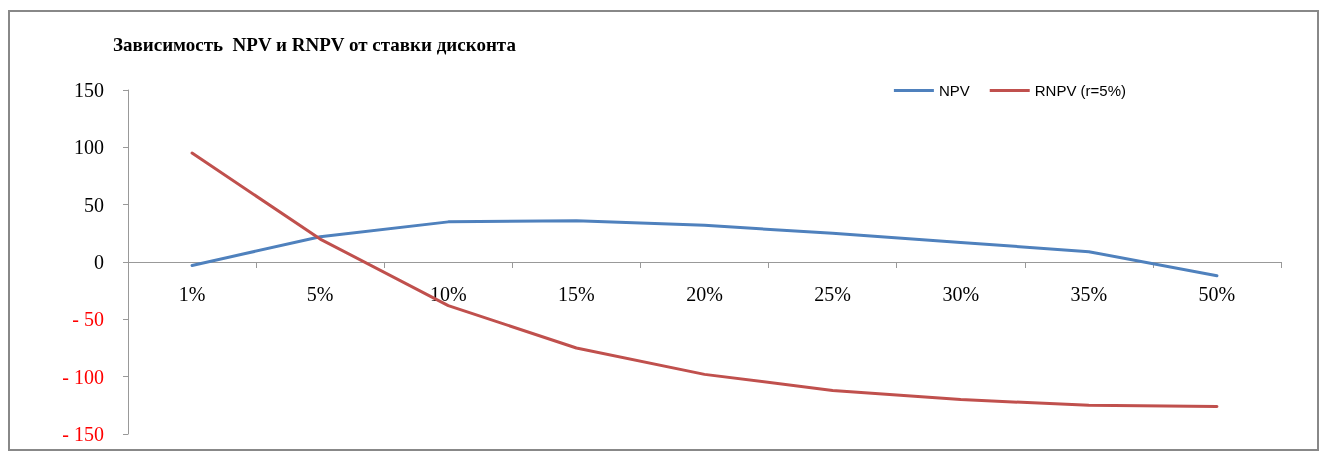  What do you see at coordinates (89, 147) in the screenshot?
I see `y-tick-label: 100` at bounding box center [89, 147].